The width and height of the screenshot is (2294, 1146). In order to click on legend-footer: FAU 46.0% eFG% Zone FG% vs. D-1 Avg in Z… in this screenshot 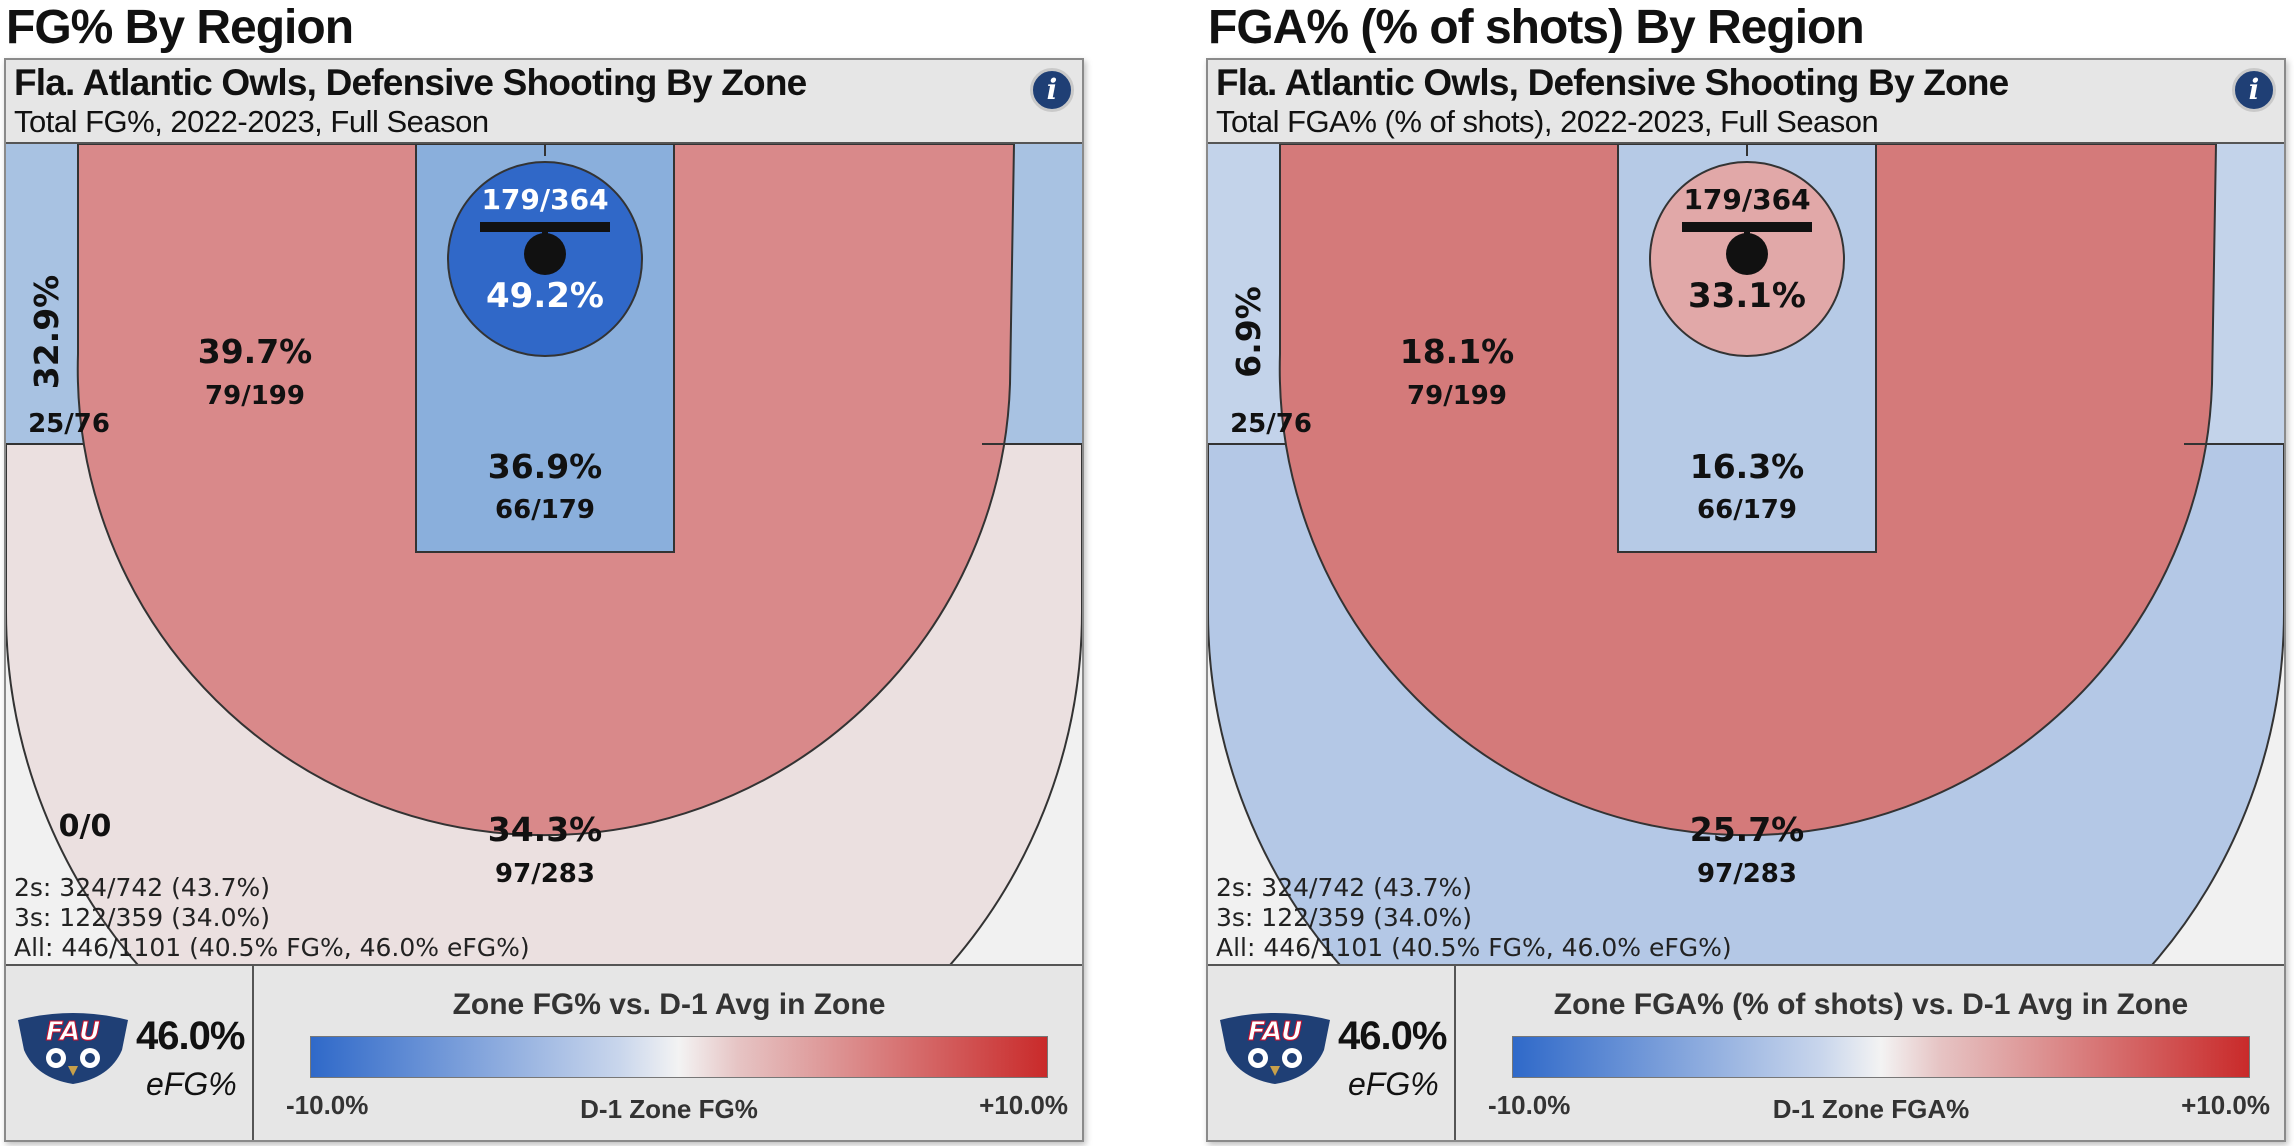, I will do `click(544, 1052)`.